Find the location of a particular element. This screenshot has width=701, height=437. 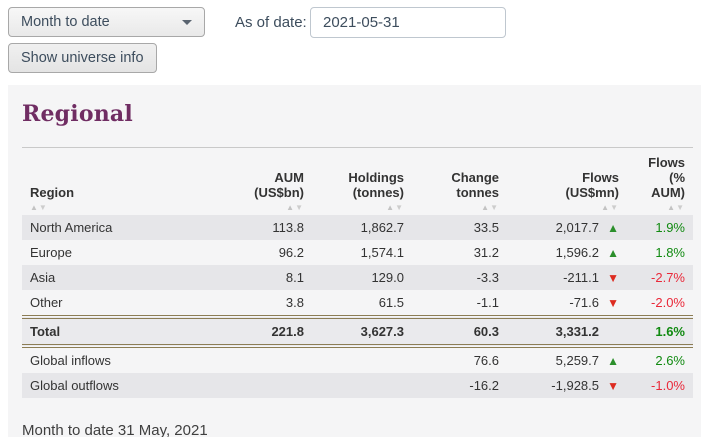

column-header-aum: AUM (US$bn) ▲▼ is located at coordinates (262, 181).